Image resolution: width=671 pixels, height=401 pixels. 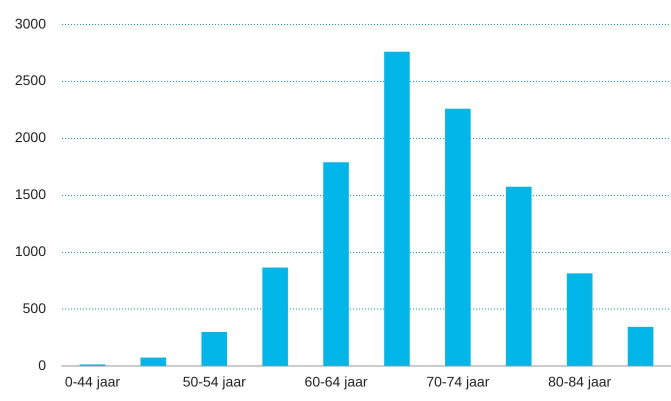 What do you see at coordinates (92, 381) in the screenshot?
I see `x-tick-label: 0-44 jaar` at bounding box center [92, 381].